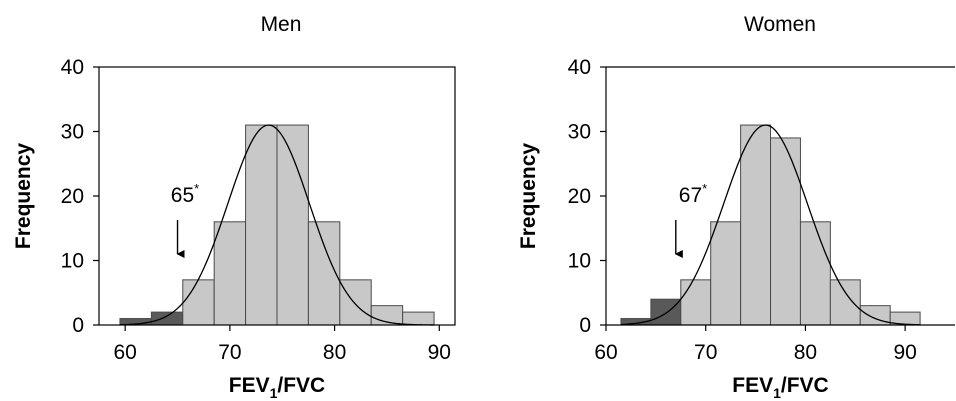 The width and height of the screenshot is (956, 401). I want to click on cutoff-annotation: 65*, so click(185, 194).